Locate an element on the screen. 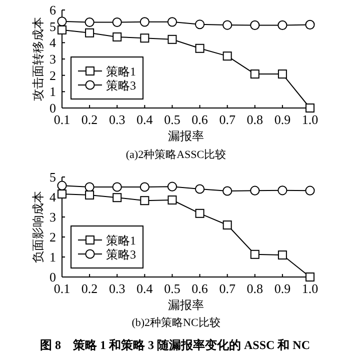 The image size is (350, 362). y-axis-title: 攻击面转移成本 is located at coordinates (38, 59).